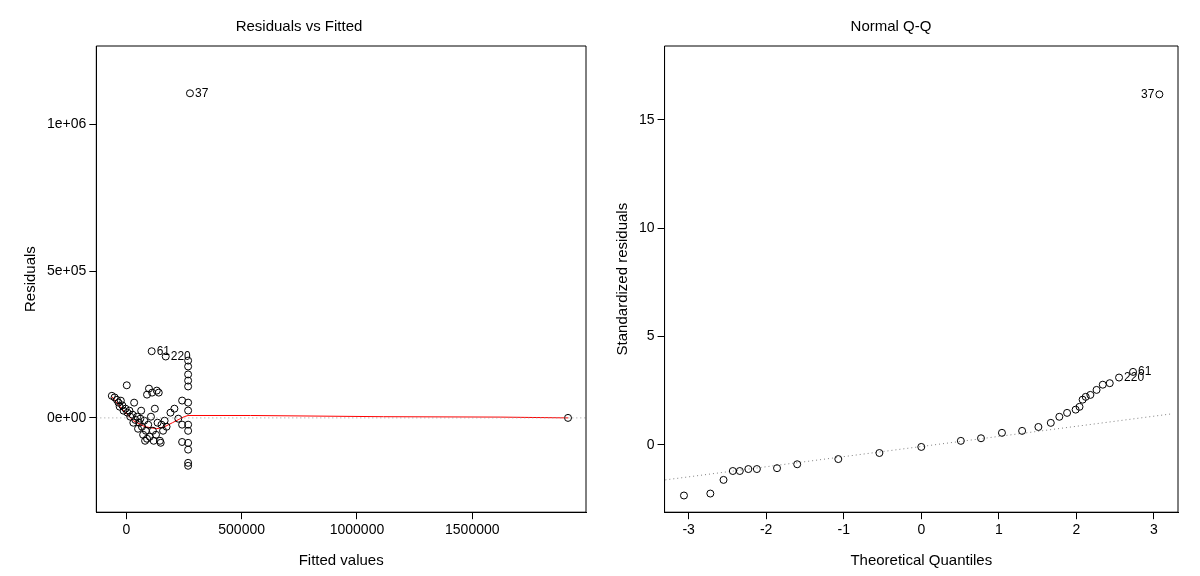 Image resolution: width=1200 pixels, height=576 pixels. What do you see at coordinates (766, 529) in the screenshot?
I see `x-tick-label: -2` at bounding box center [766, 529].